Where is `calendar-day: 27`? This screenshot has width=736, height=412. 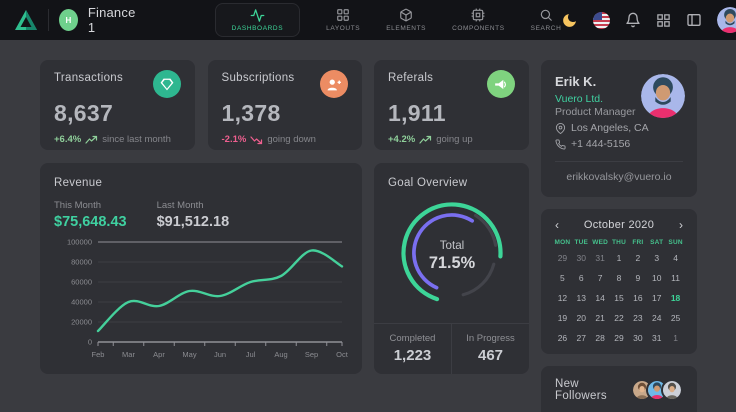
calendar-day: 27 is located at coordinates (581, 338).